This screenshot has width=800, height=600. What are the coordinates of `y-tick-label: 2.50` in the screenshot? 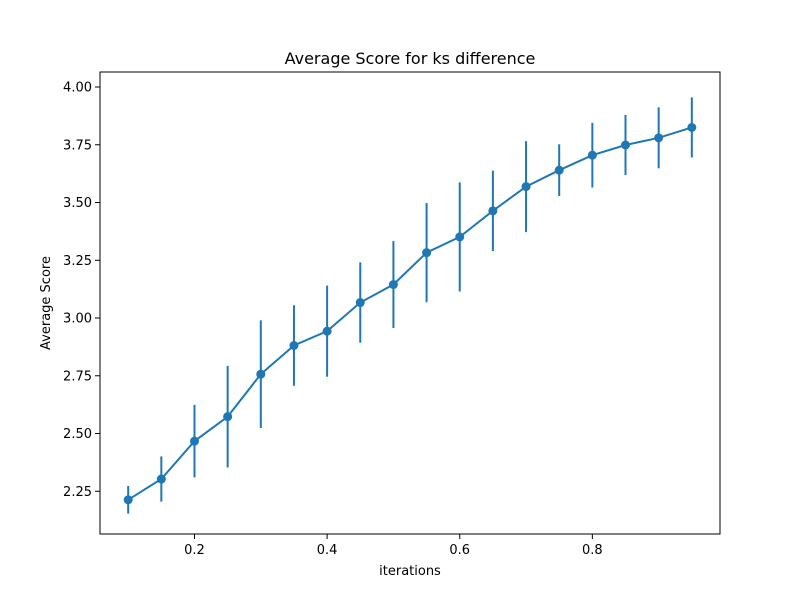 It's located at (77, 434).